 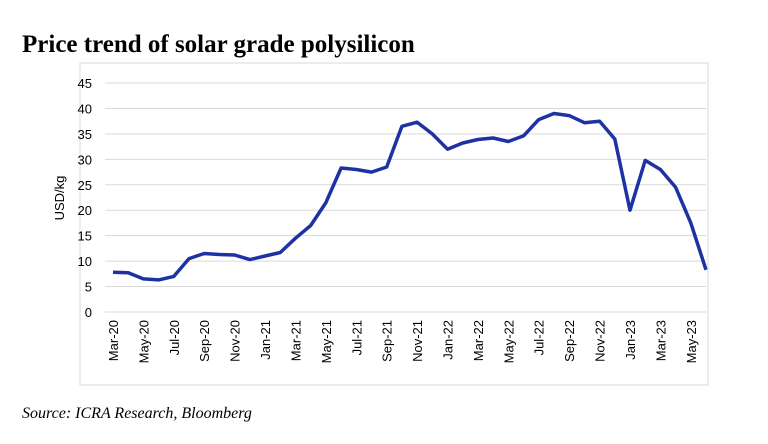 I want to click on x-tick-label: Nov-22, so click(x=600, y=341).